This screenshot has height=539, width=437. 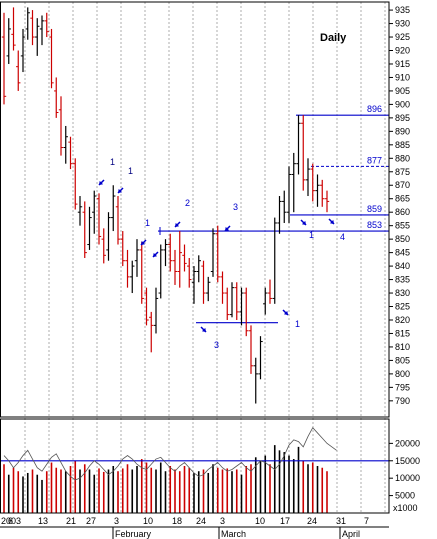 What do you see at coordinates (407, 461) in the screenshot?
I see `volume-tick-label: 15000` at bounding box center [407, 461].